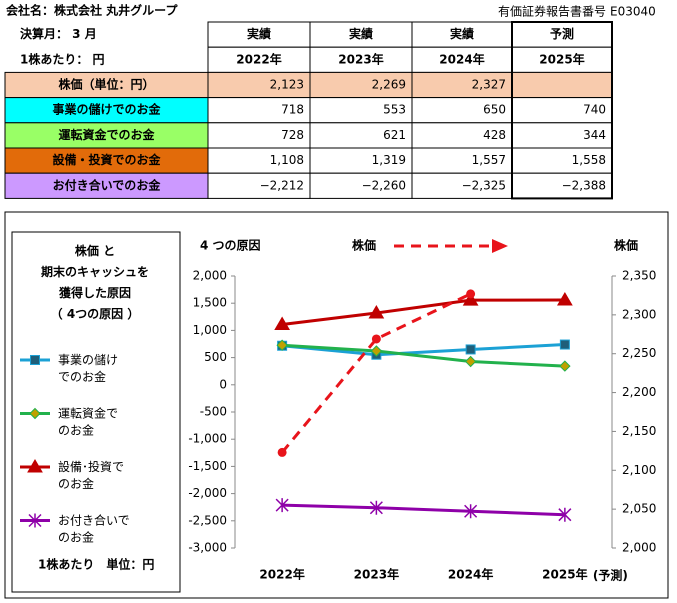 The height and width of the screenshot is (603, 677). I want to click on cell-value: 1,319, so click(389, 160).